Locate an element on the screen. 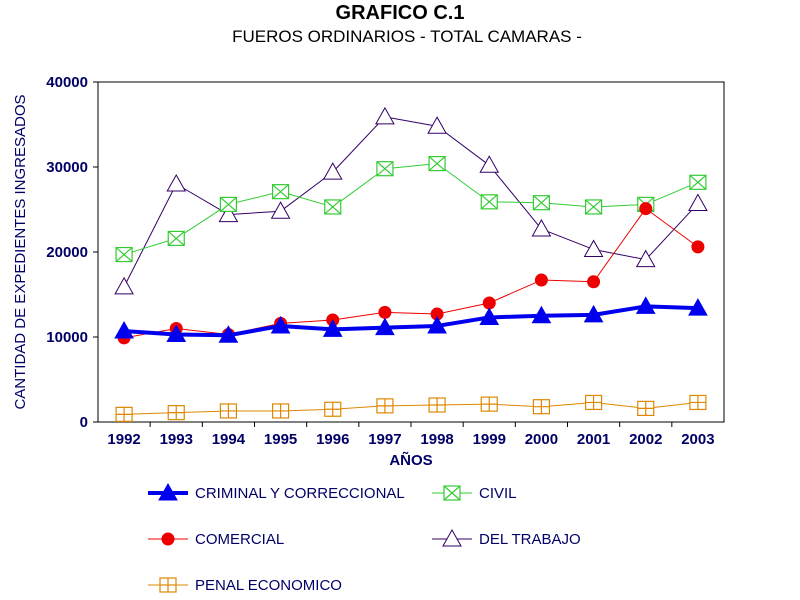 The height and width of the screenshot is (600, 800). x-tick-label: 1994 is located at coordinates (229, 439).